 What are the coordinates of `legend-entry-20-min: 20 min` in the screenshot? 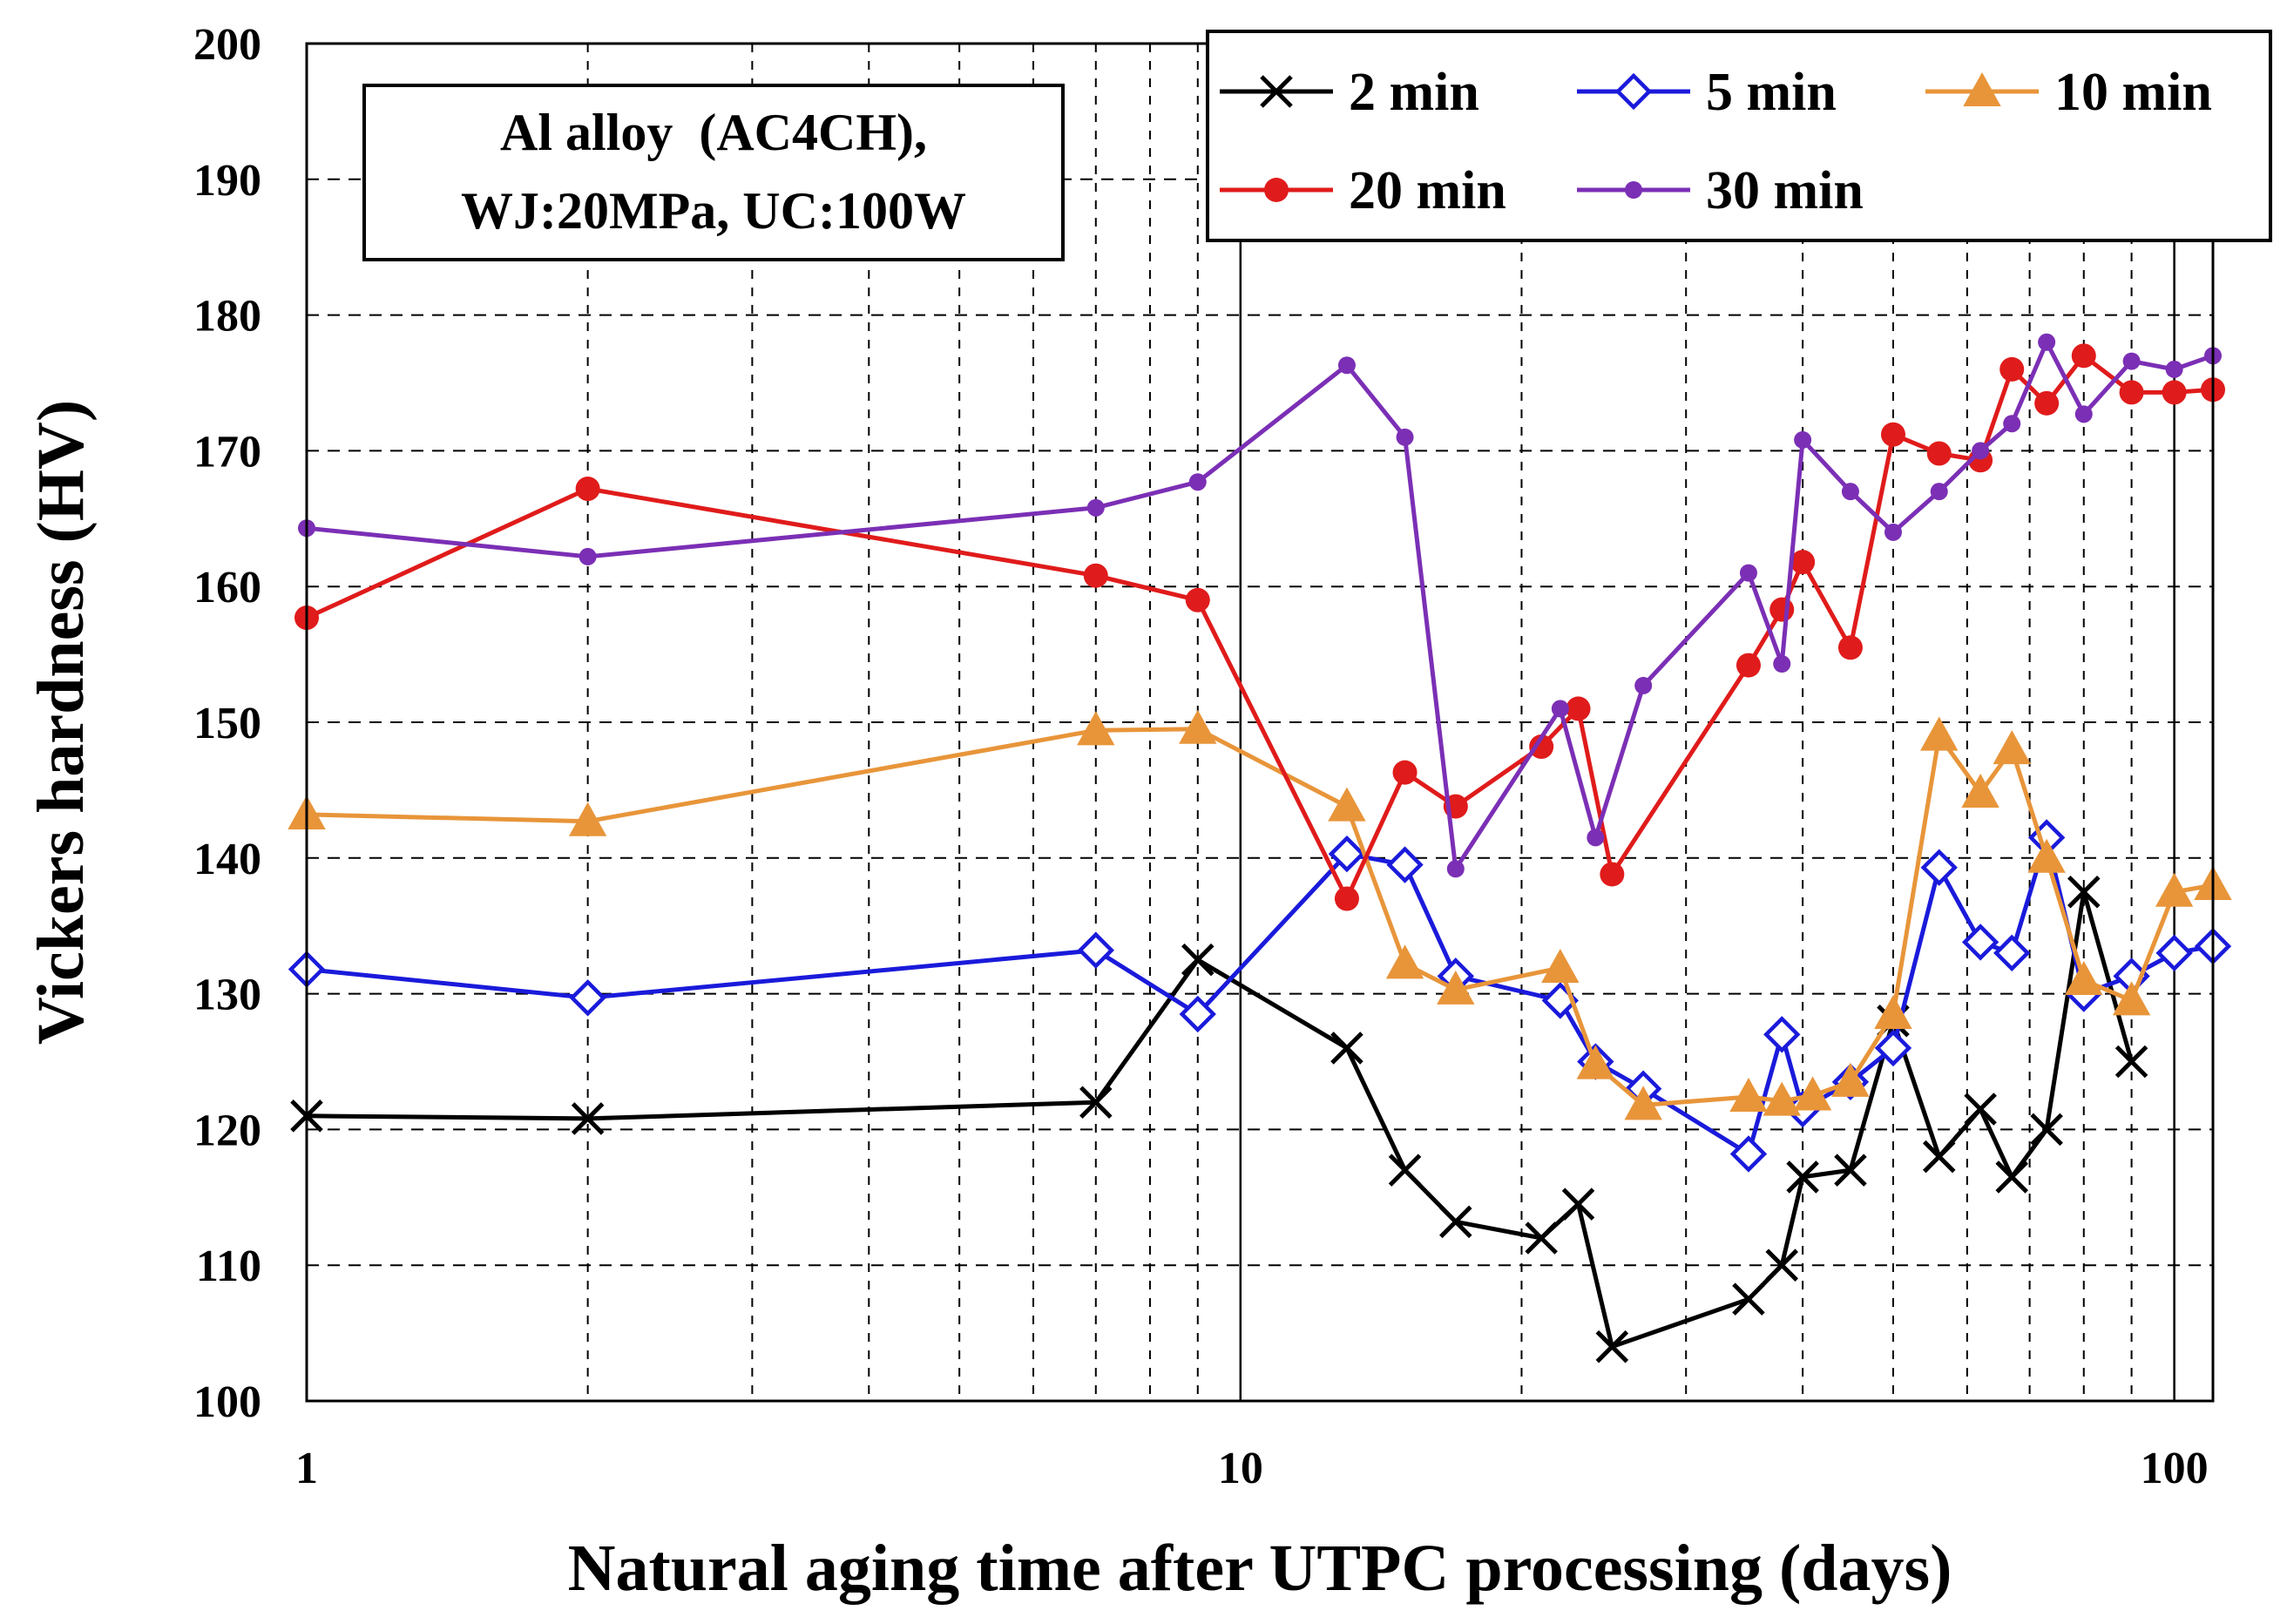 It's located at (1363, 190).